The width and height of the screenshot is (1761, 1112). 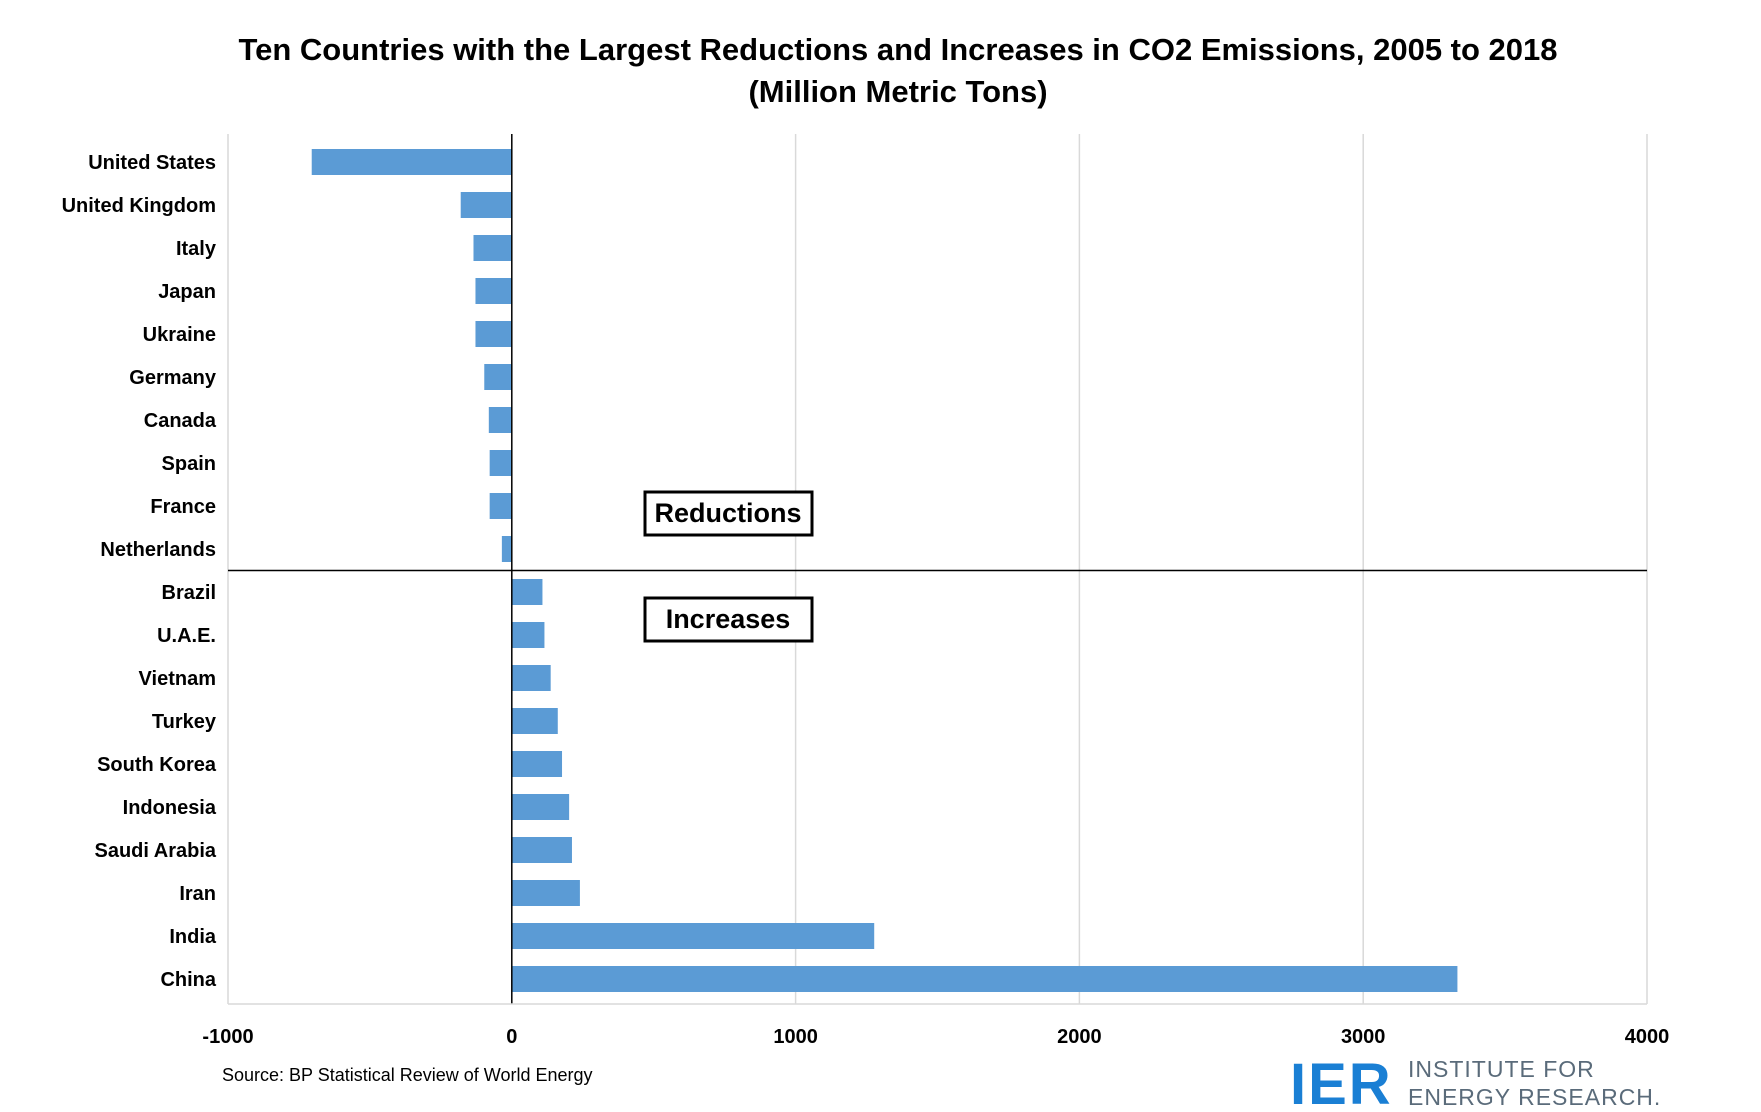 I want to click on x-tick-label: 3000, so click(x=1363, y=1037).